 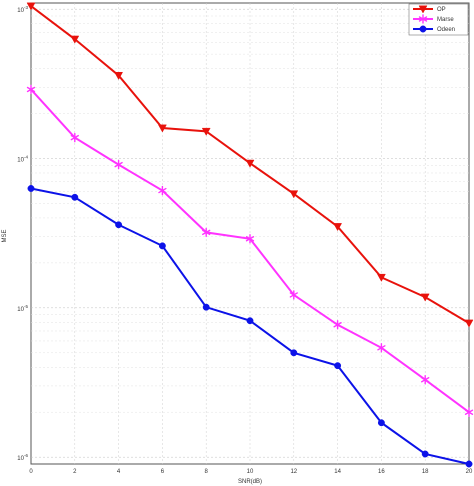 What do you see at coordinates (293, 472) in the screenshot?
I see `x-tick-label: 12` at bounding box center [293, 472].